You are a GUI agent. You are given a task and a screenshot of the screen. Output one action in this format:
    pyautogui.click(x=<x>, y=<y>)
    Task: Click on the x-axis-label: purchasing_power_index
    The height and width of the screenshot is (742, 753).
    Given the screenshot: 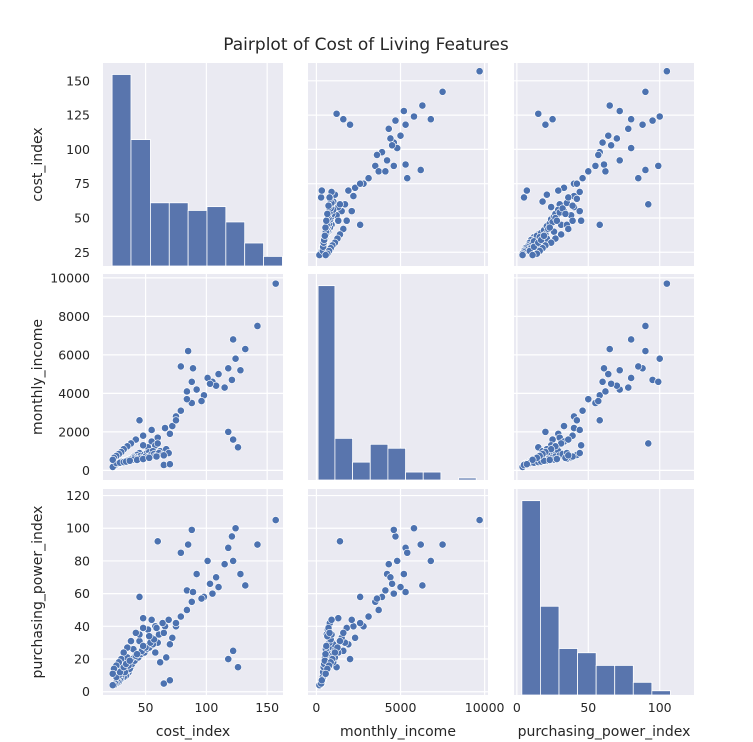 What is the action you would take?
    pyautogui.click(x=604, y=732)
    